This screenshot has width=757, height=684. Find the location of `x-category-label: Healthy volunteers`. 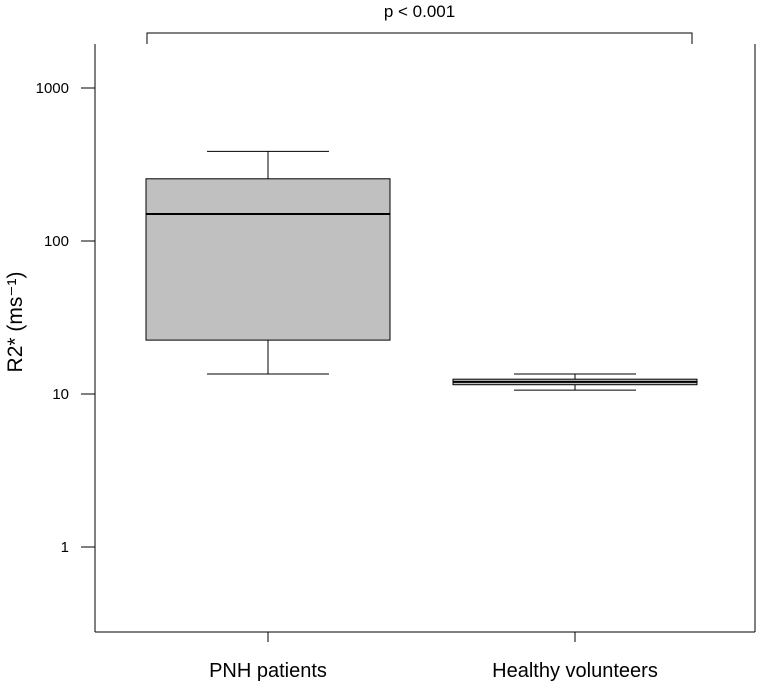

x-category-label: Healthy volunteers is located at coordinates (575, 671).